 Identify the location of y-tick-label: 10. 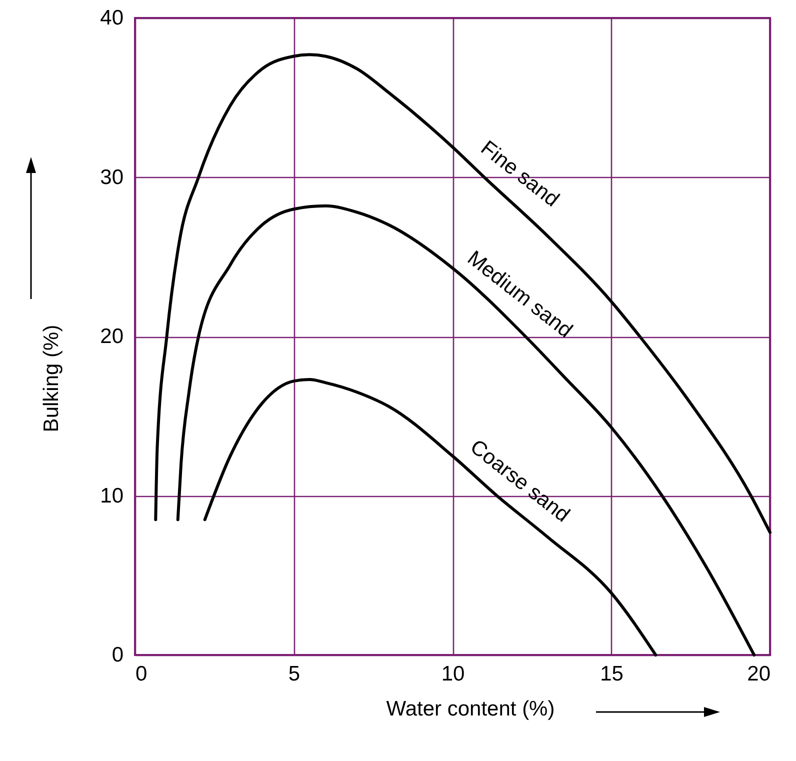
(112, 496).